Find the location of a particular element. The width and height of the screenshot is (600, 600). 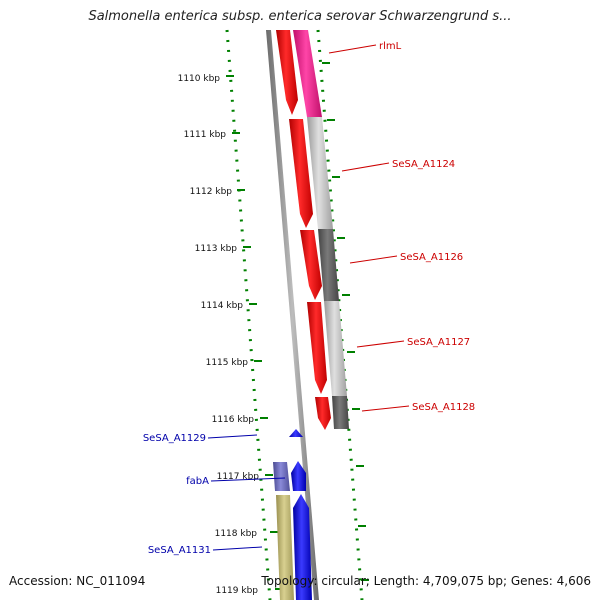

rna-feature is located at coordinates (307, 73).